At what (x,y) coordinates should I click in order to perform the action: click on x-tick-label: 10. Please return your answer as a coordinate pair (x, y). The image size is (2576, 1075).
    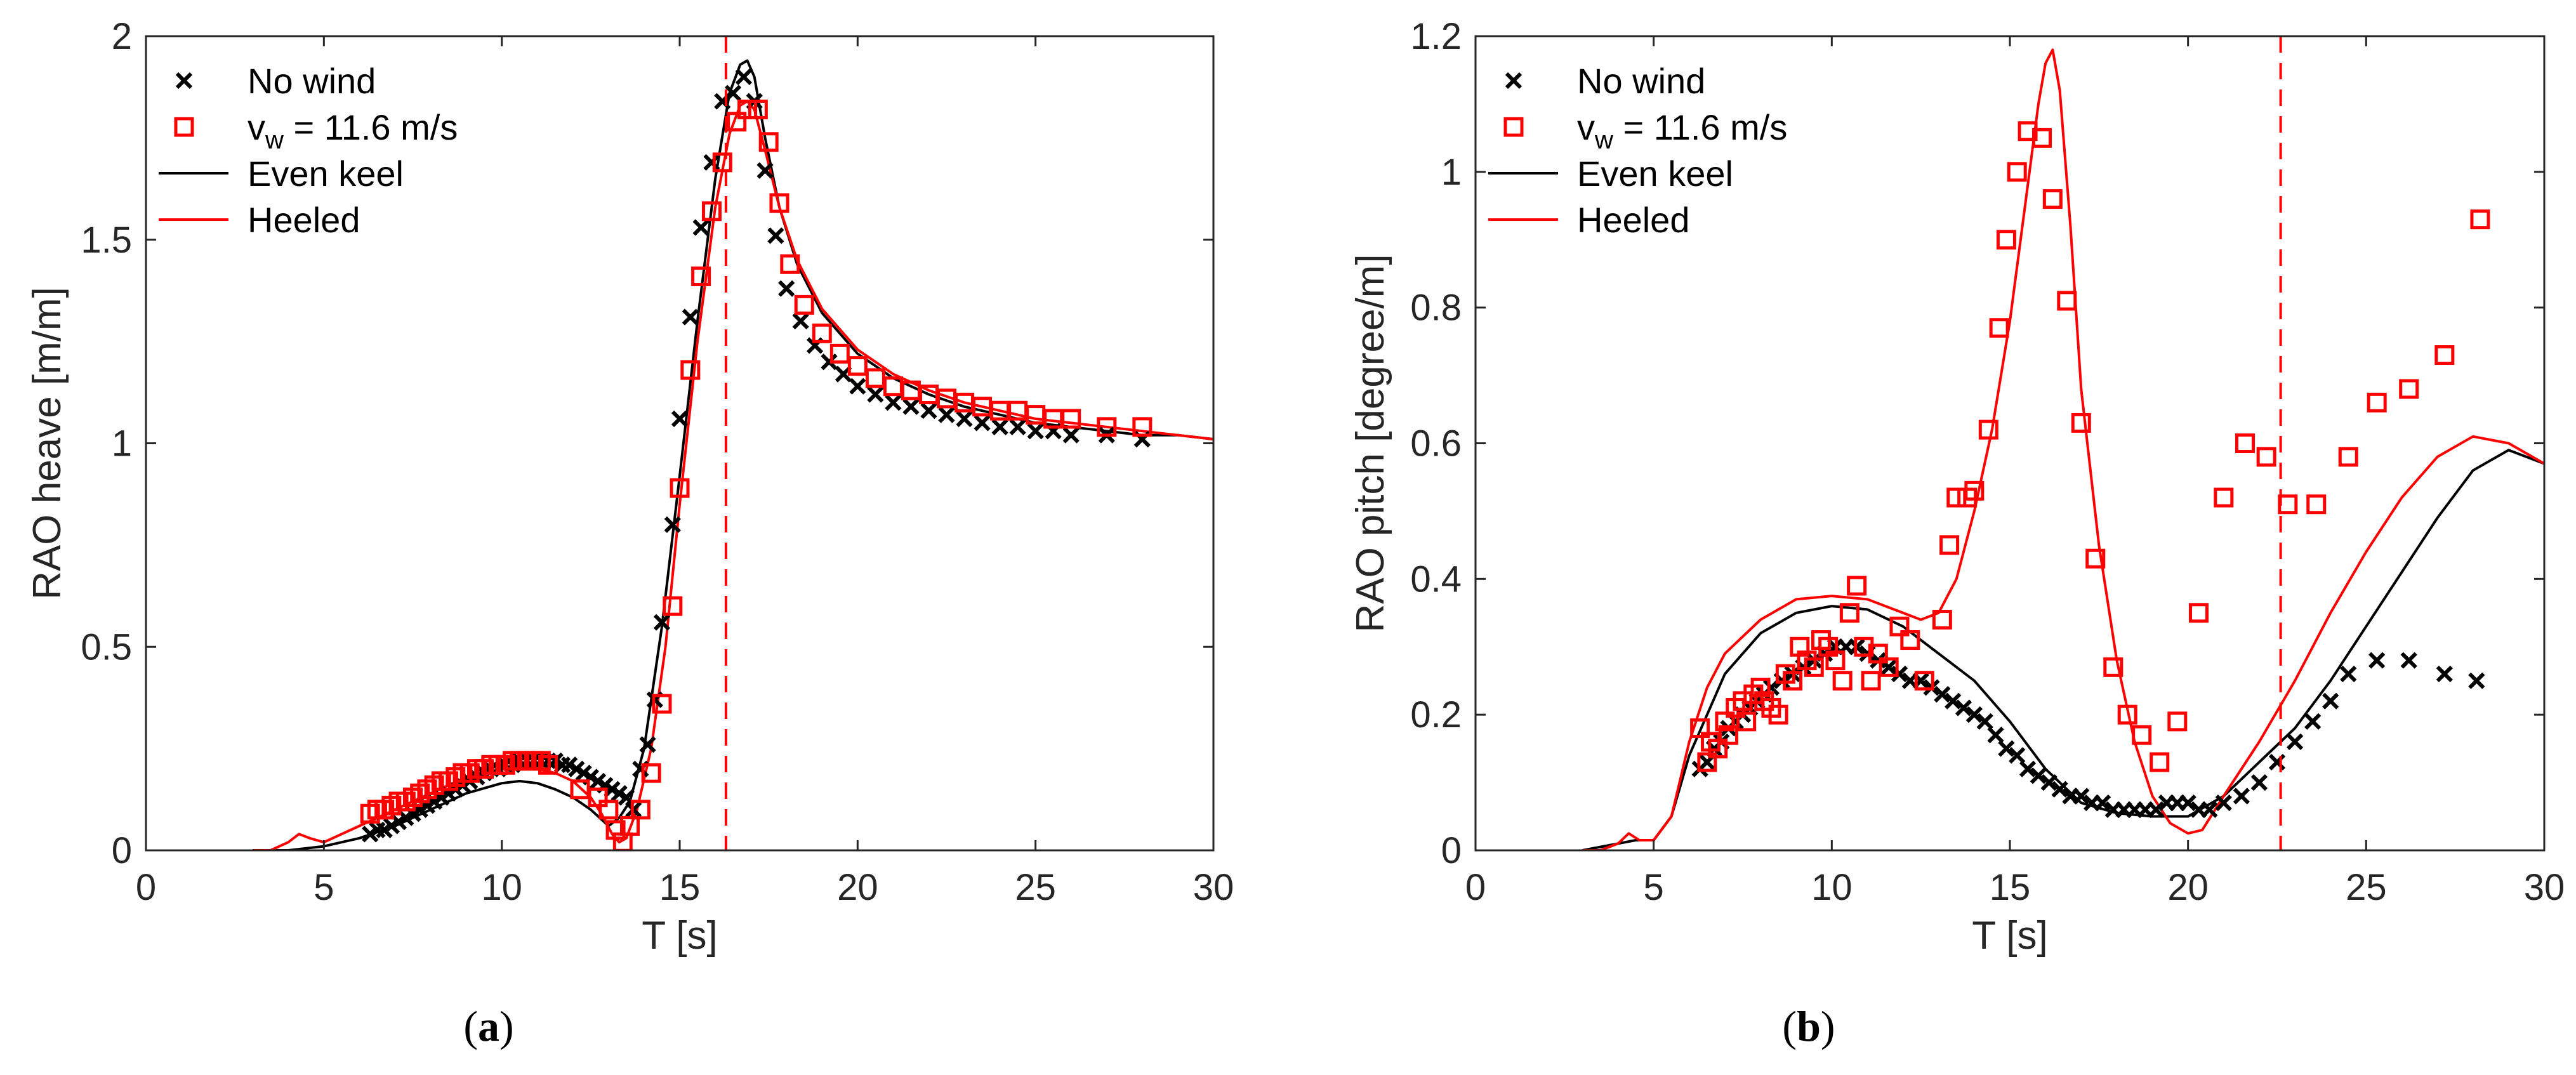
    Looking at the image, I should click on (1832, 887).